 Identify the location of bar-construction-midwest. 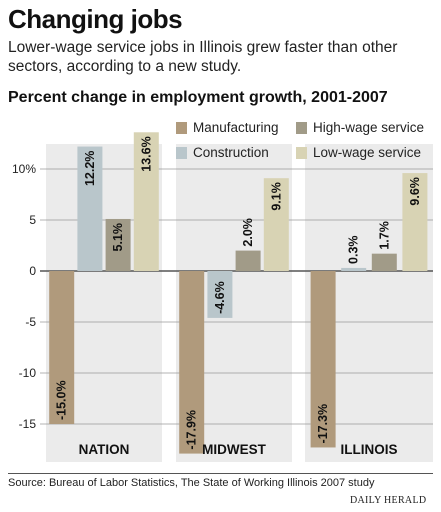
(220, 294).